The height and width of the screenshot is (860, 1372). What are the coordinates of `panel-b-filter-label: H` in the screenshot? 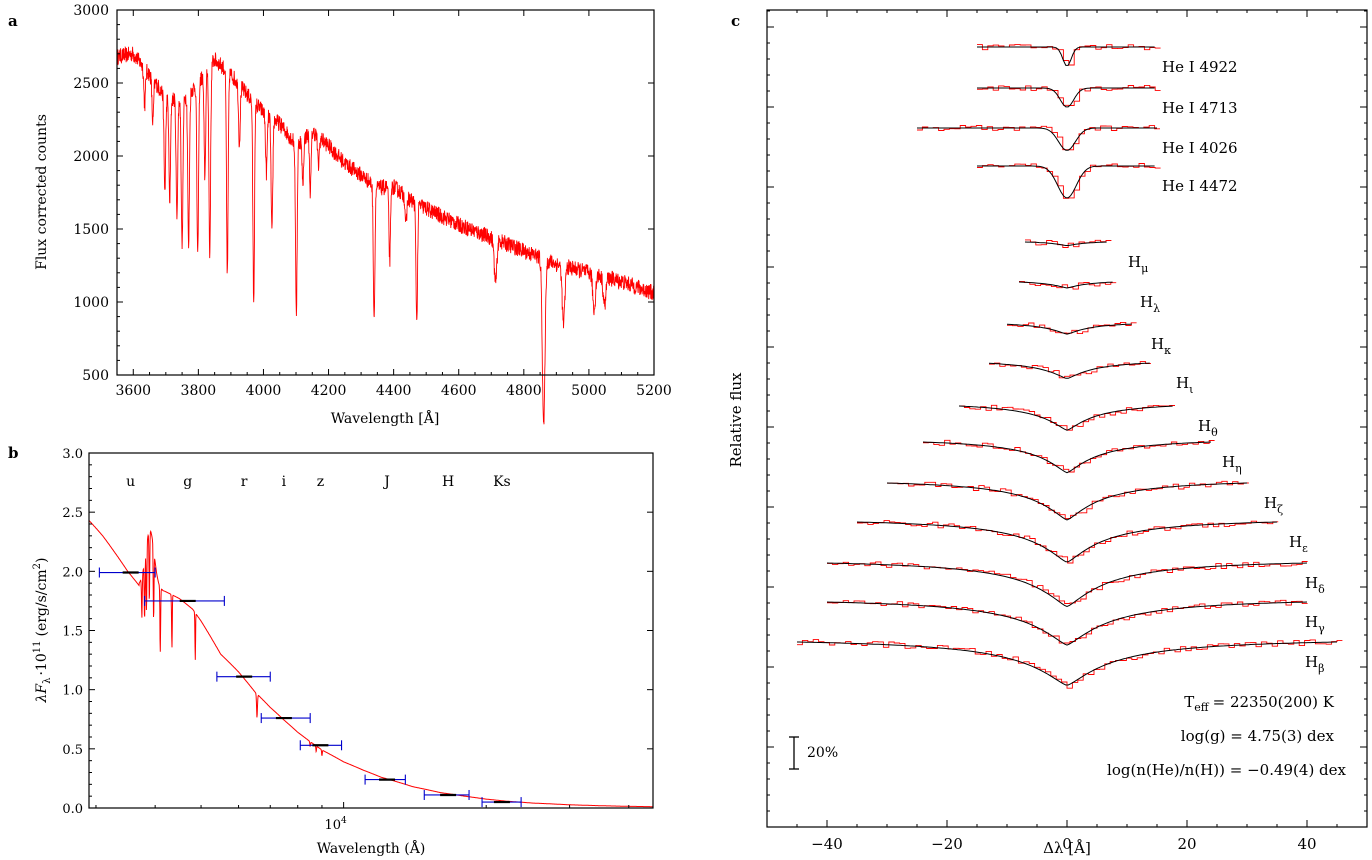 It's located at (448, 482).